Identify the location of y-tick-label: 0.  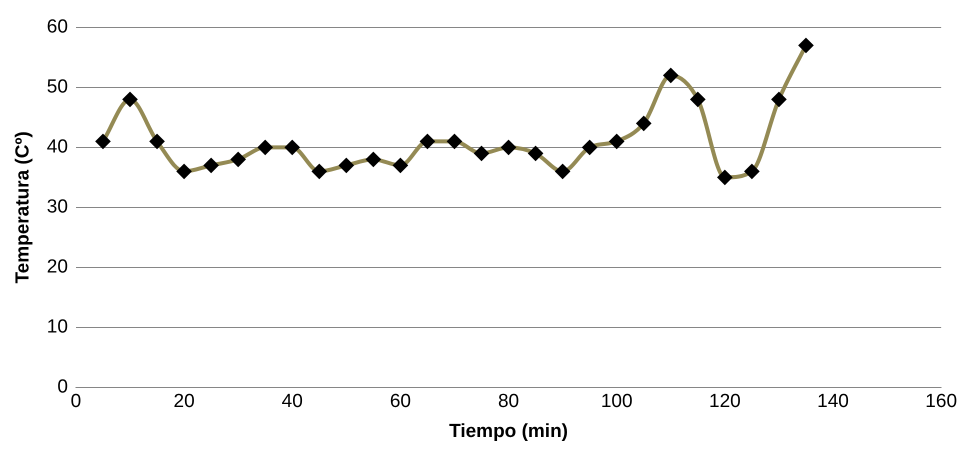
(62, 387).